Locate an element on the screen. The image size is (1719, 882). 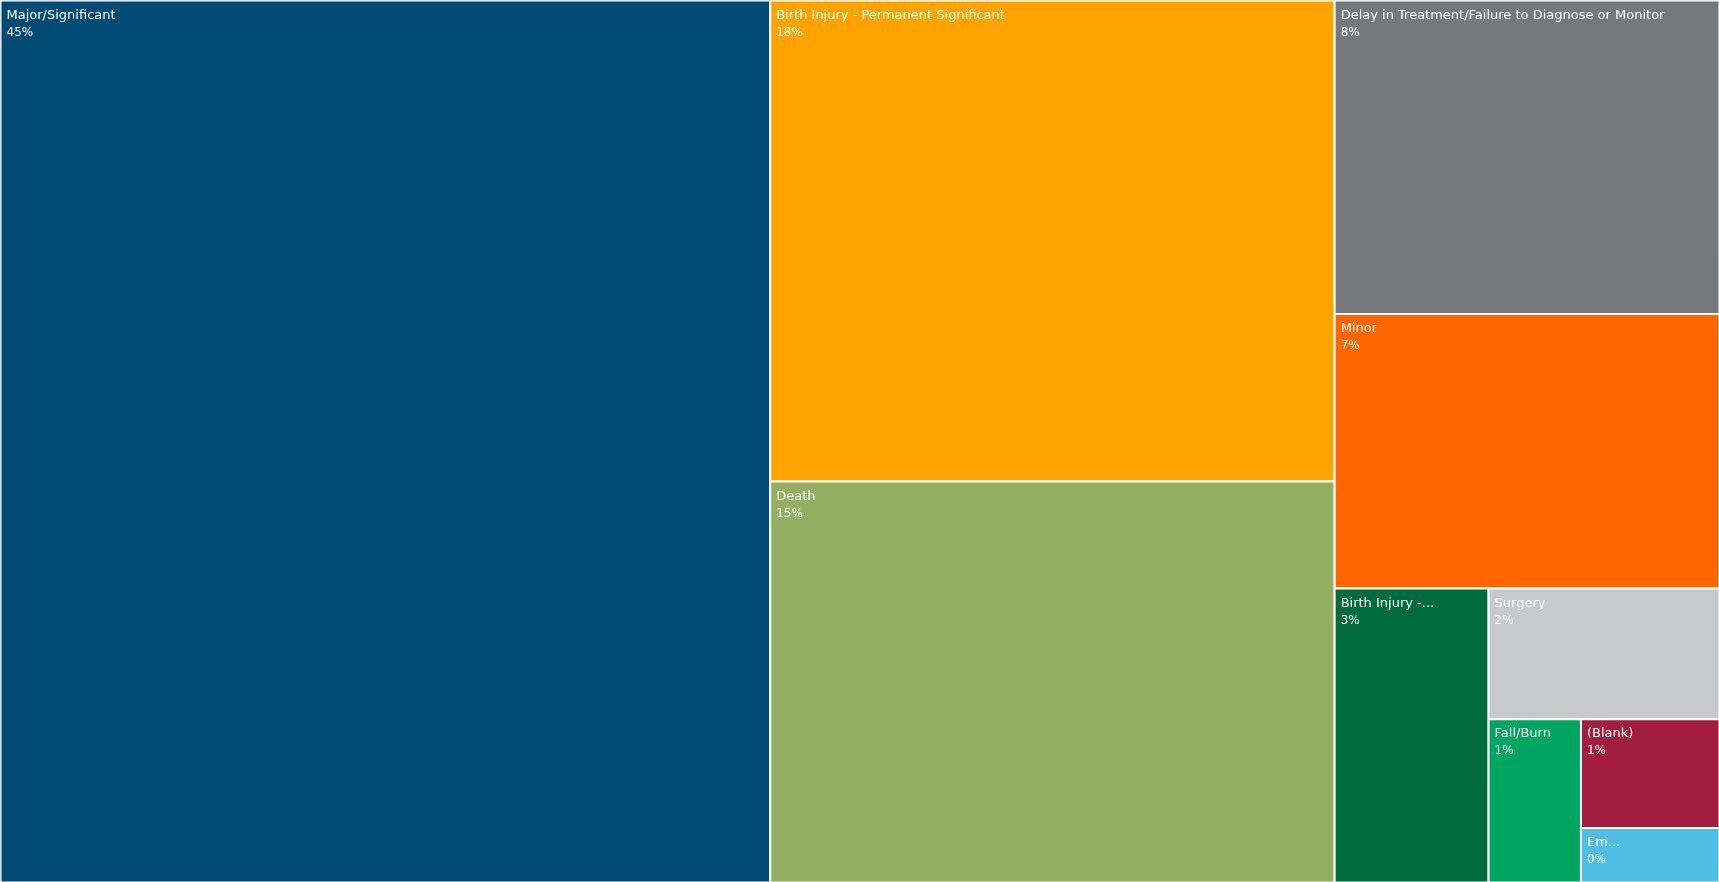
category-label: Death is located at coordinates (796, 495).